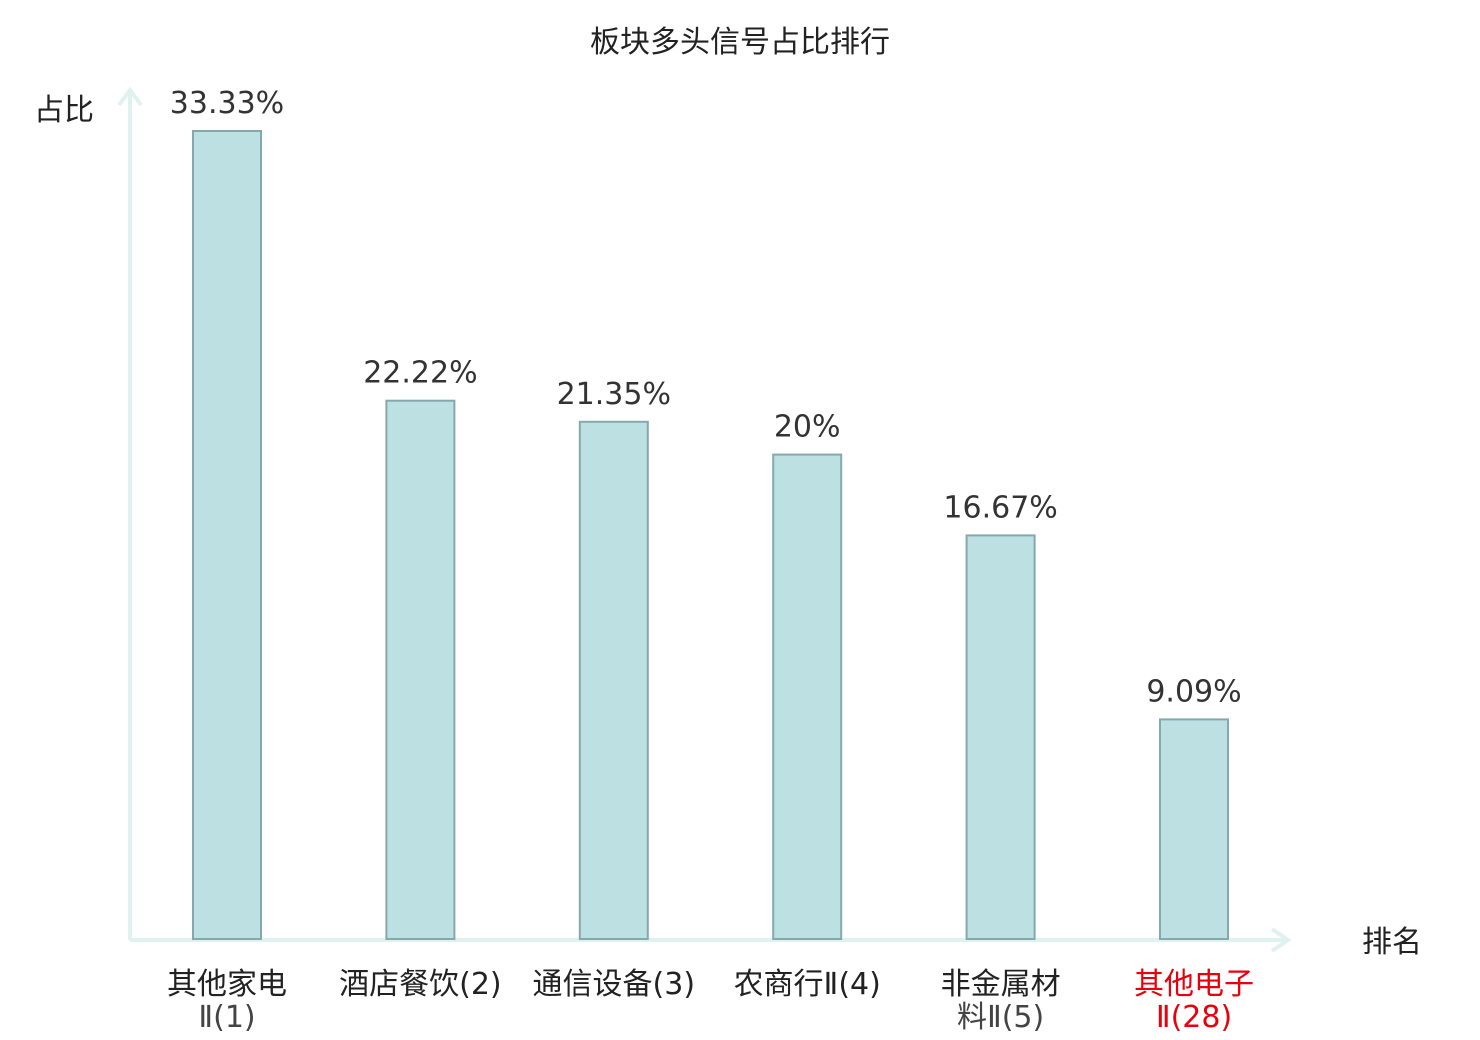 This screenshot has height=1040, width=1480. What do you see at coordinates (1194, 1017) in the screenshot?
I see `category-label-line2: Ⅱ(28)` at bounding box center [1194, 1017].